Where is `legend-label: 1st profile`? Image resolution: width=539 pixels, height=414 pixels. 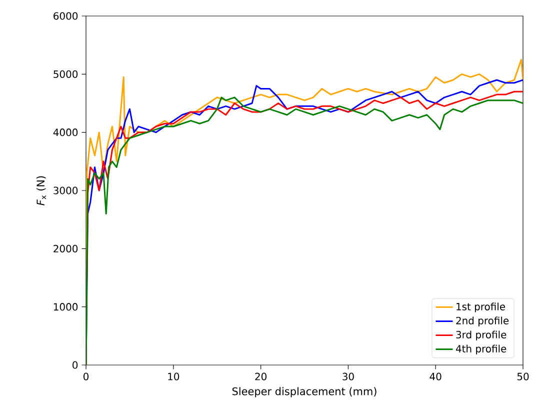
legend-label: 1st profile is located at coordinates (481, 307).